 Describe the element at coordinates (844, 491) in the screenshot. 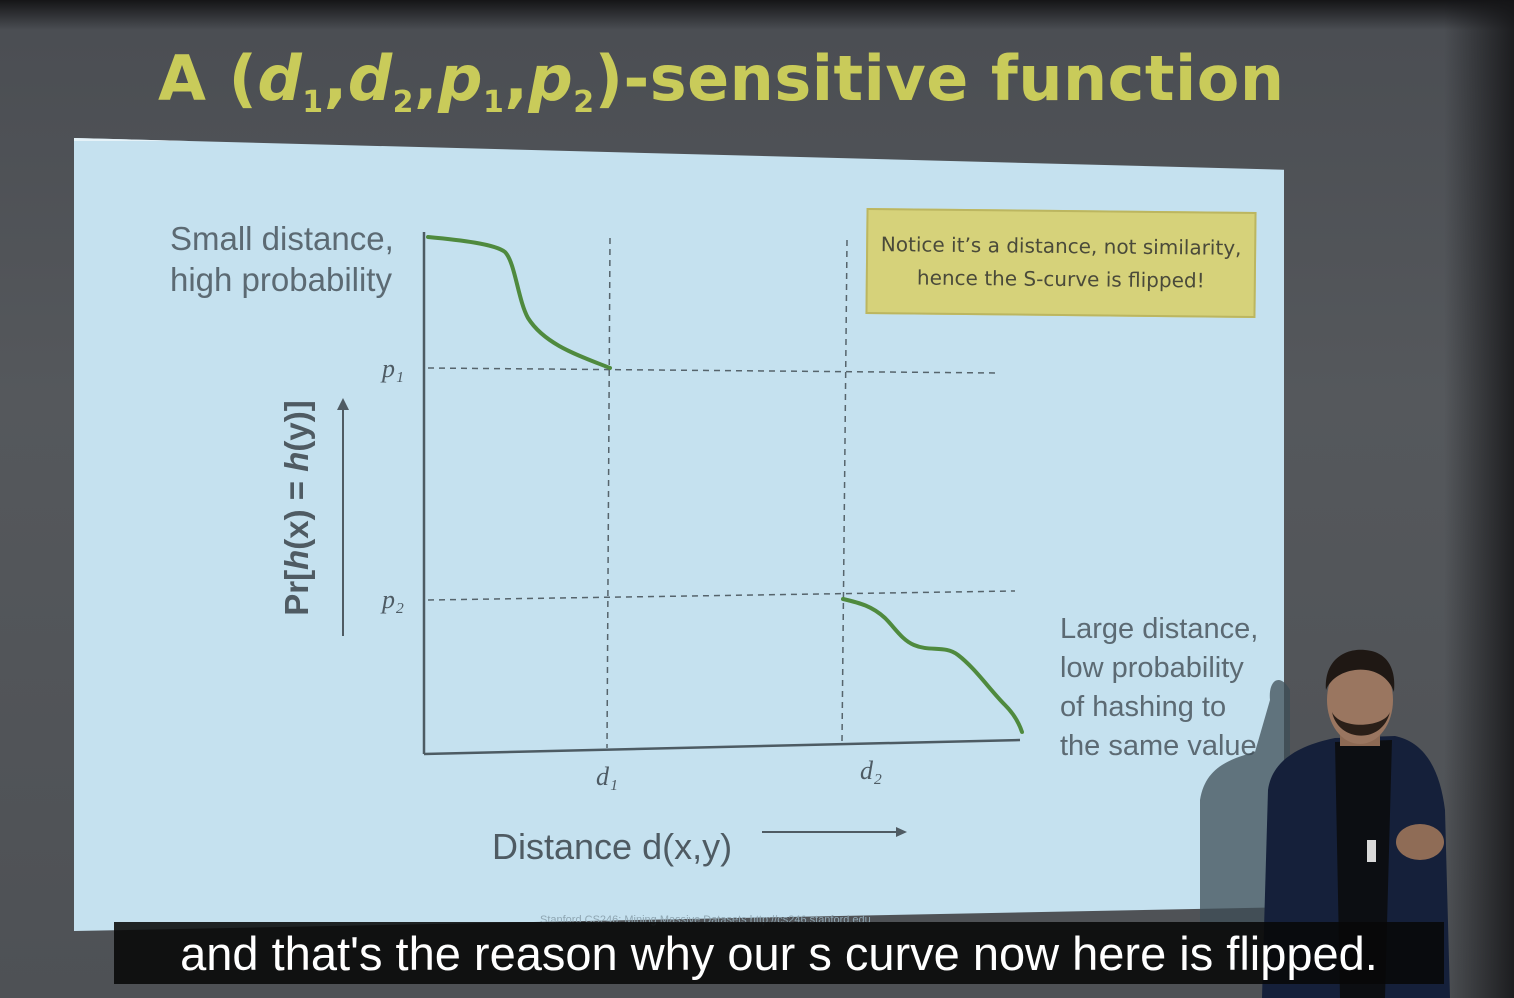

I see `d2-guide-line` at that location.